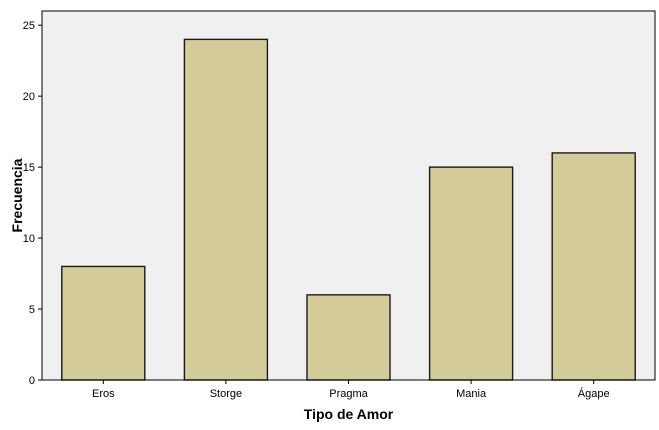 This screenshot has height=430, width=659. I want to click on x-tick-label: Mania, so click(471, 394).